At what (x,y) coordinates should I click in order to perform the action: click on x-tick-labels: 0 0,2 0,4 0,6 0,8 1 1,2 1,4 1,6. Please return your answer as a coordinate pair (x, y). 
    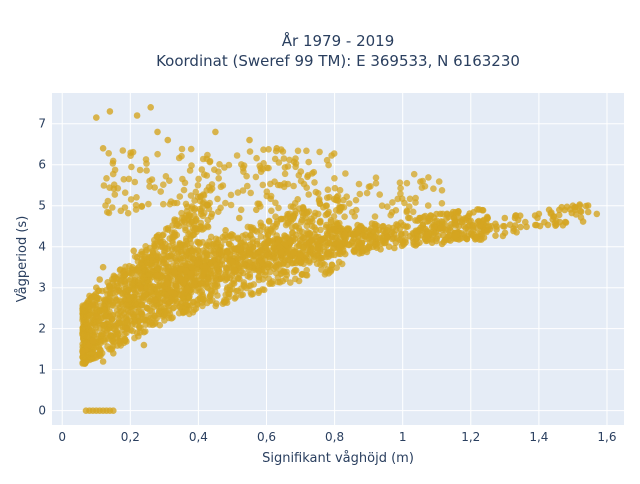
    Looking at the image, I should click on (337, 437).